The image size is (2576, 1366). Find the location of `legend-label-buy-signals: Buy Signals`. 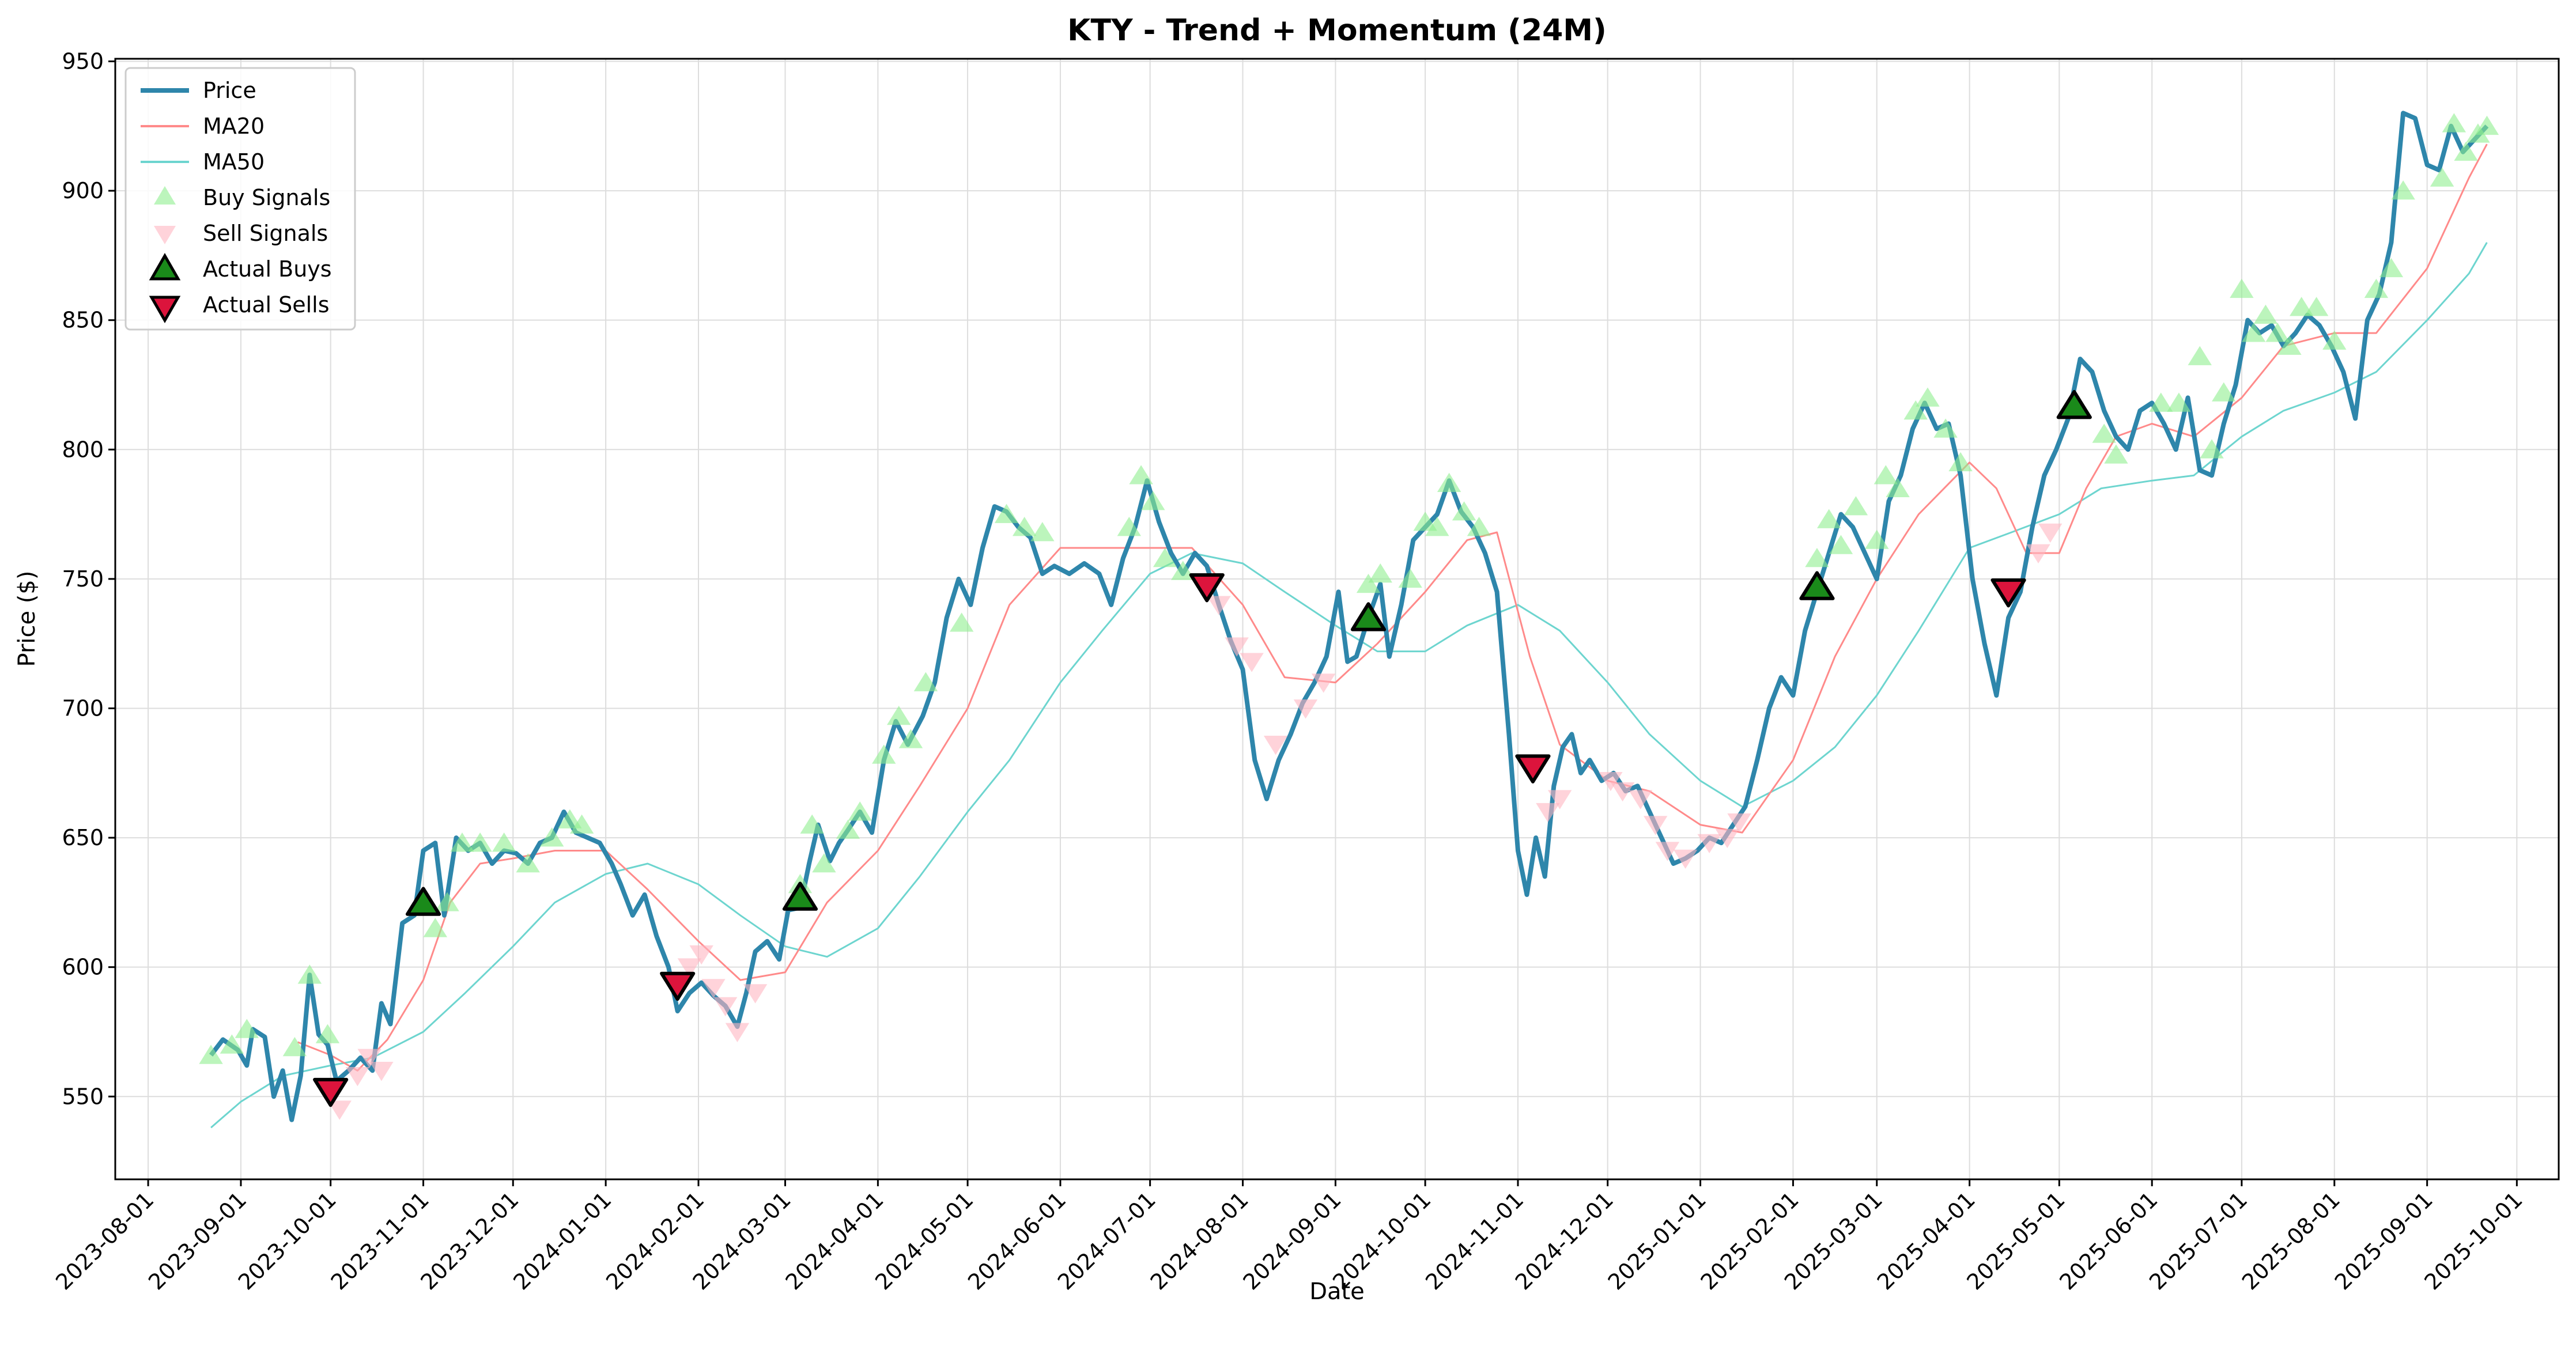

legend-label-buy-signals: Buy Signals is located at coordinates (266, 197).